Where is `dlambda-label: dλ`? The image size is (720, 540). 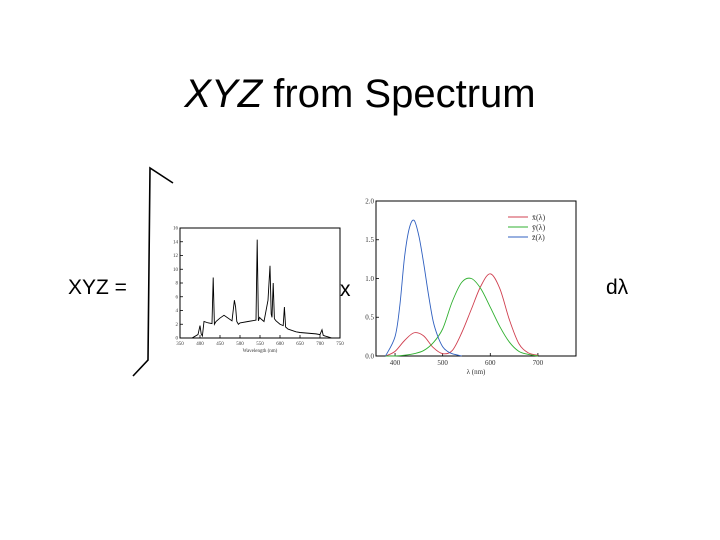 dlambda-label: dλ is located at coordinates (617, 287).